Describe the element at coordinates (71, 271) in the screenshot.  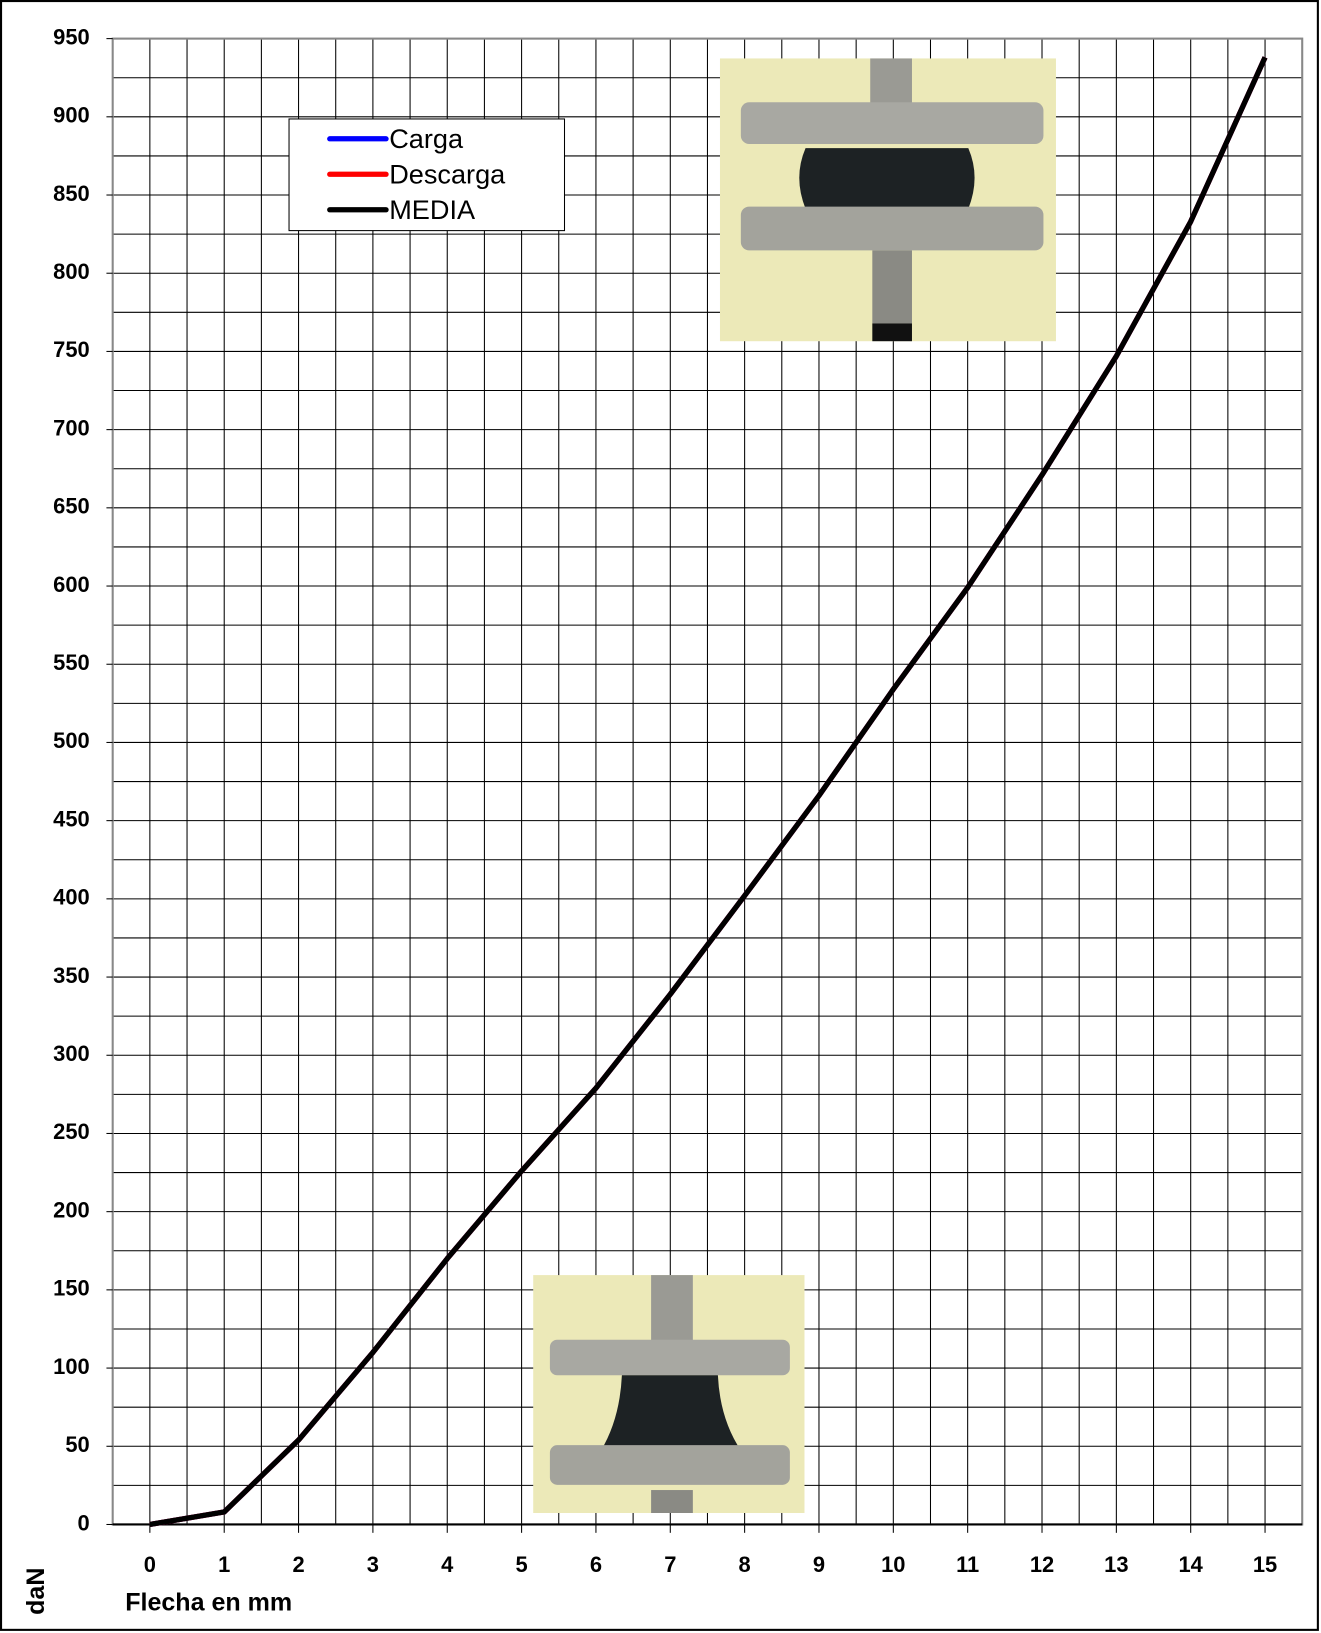
I see `y-tick-label: 800` at that location.